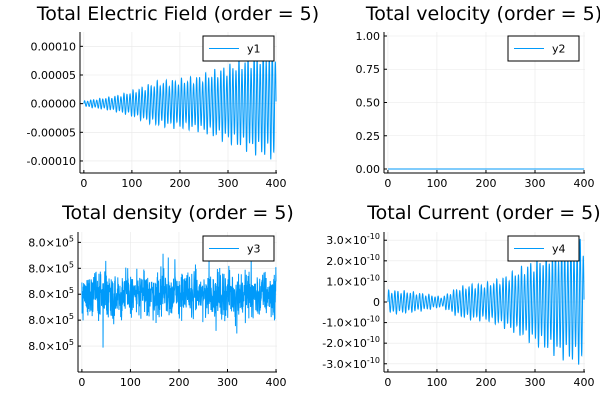 This screenshot has height=400, width=600. Describe the element at coordinates (351, 322) in the screenshot. I see `y-tick-label: -1.0×10⁻¹⁰` at that location.